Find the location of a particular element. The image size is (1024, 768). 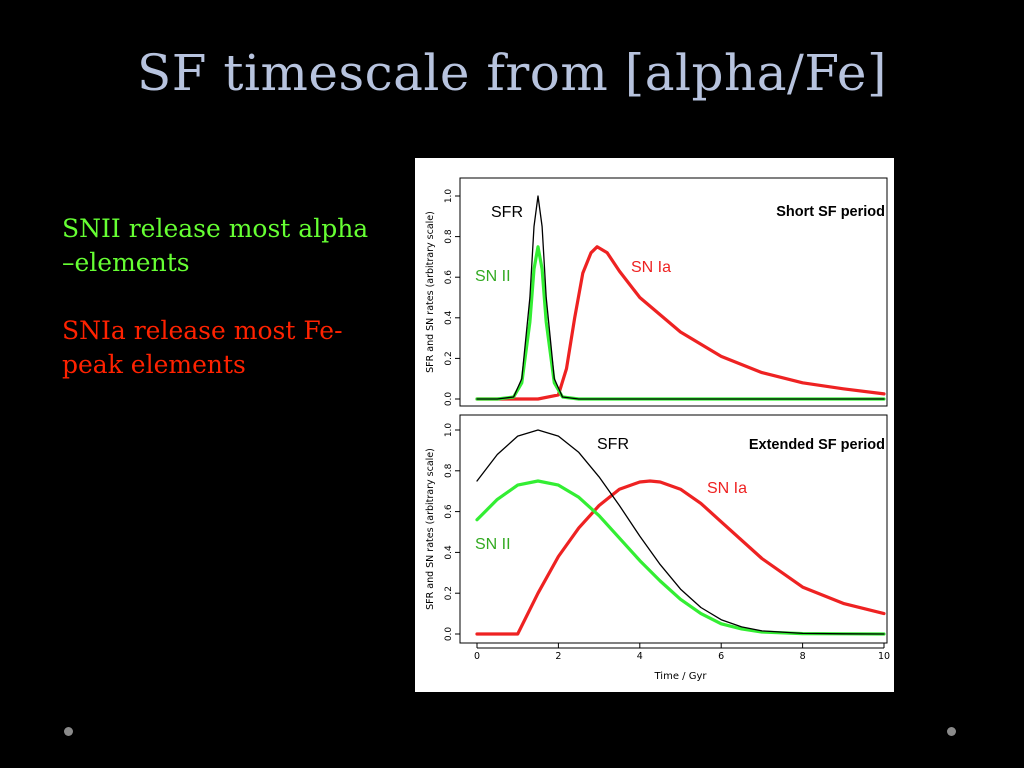

panel-title: Short SF period is located at coordinates (830, 212).